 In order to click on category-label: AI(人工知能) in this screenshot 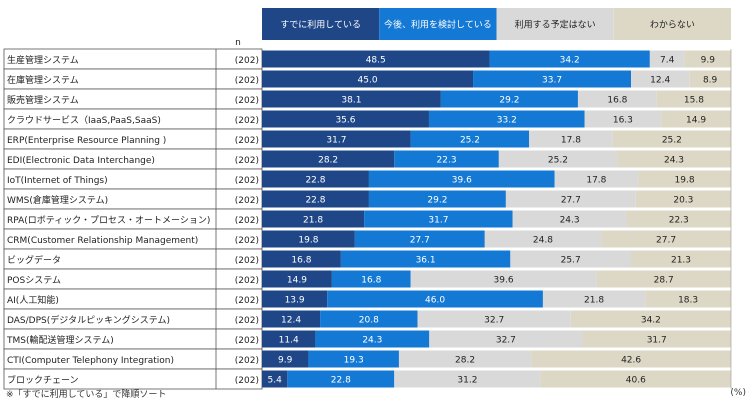, I will do `click(33, 300)`.